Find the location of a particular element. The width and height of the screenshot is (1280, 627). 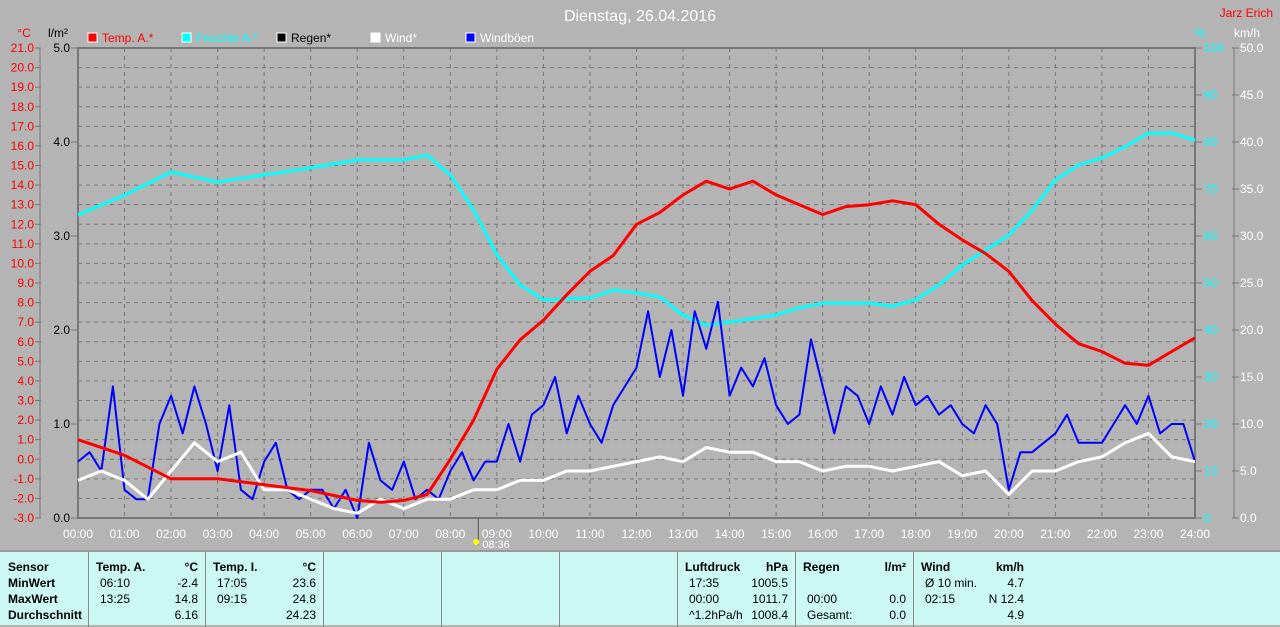

temp-tick-label: 4.0 is located at coordinates (25, 381).